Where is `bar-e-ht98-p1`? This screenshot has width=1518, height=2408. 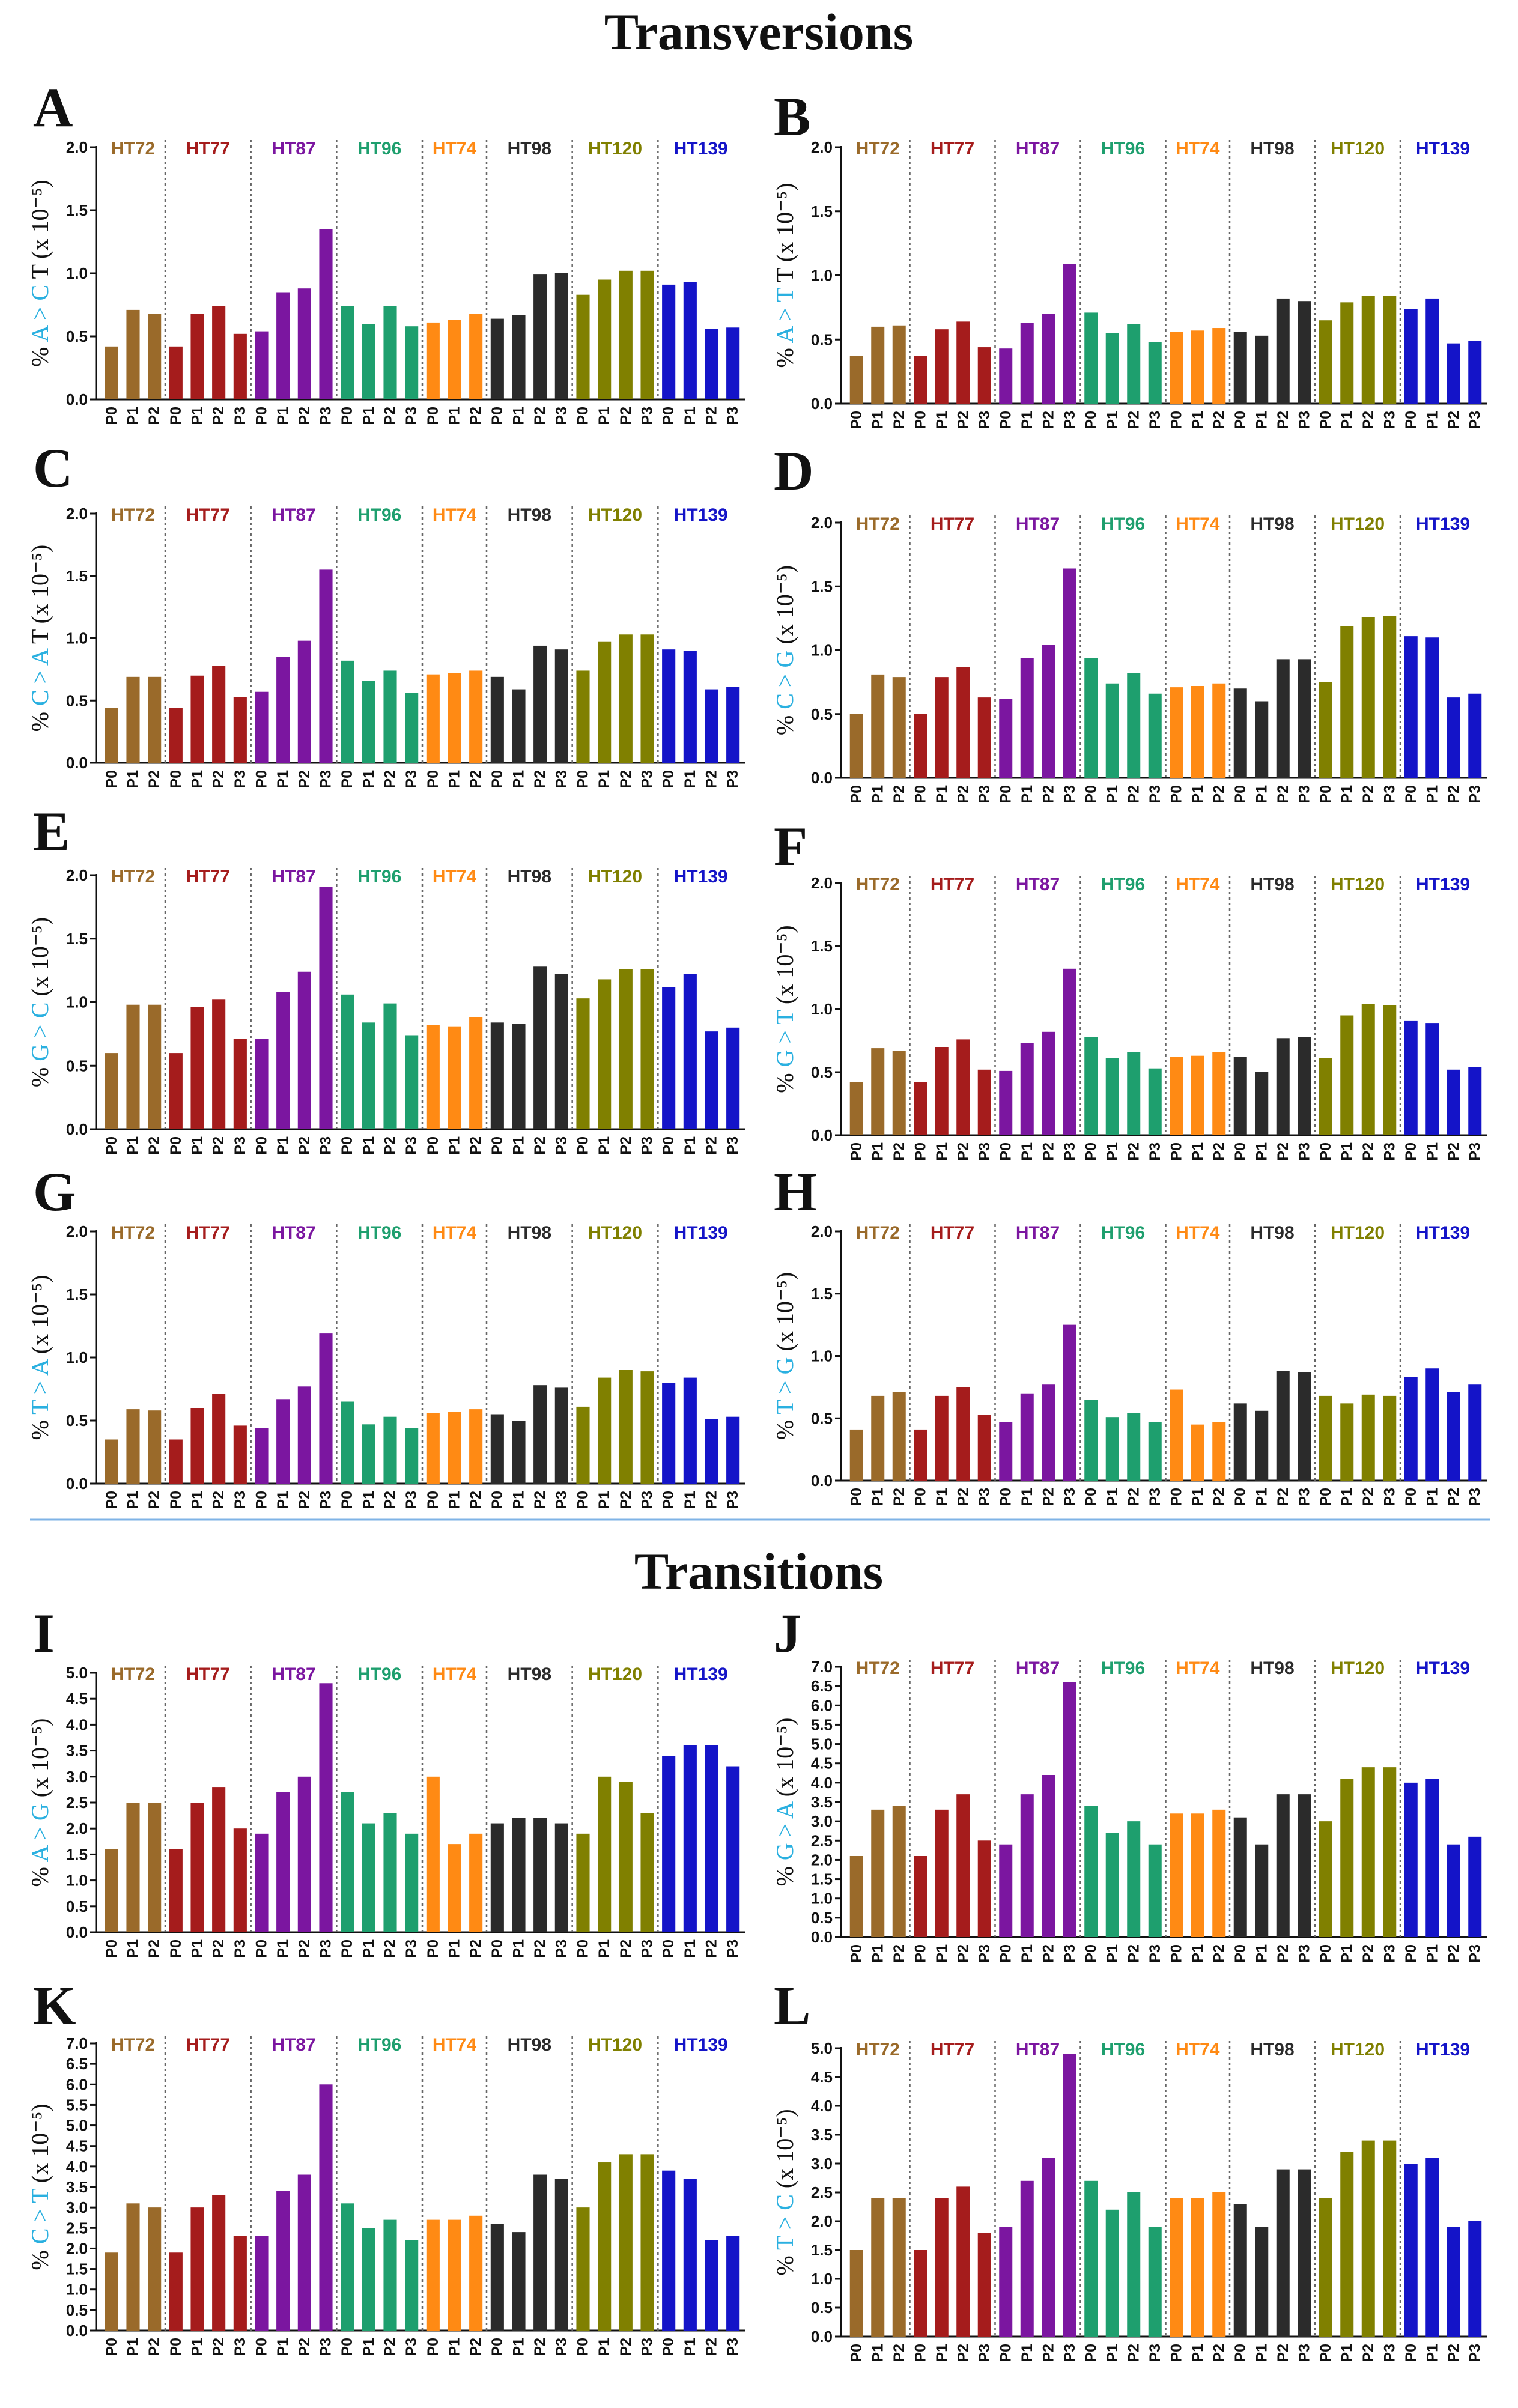 bar-e-ht98-p1 is located at coordinates (519, 1076).